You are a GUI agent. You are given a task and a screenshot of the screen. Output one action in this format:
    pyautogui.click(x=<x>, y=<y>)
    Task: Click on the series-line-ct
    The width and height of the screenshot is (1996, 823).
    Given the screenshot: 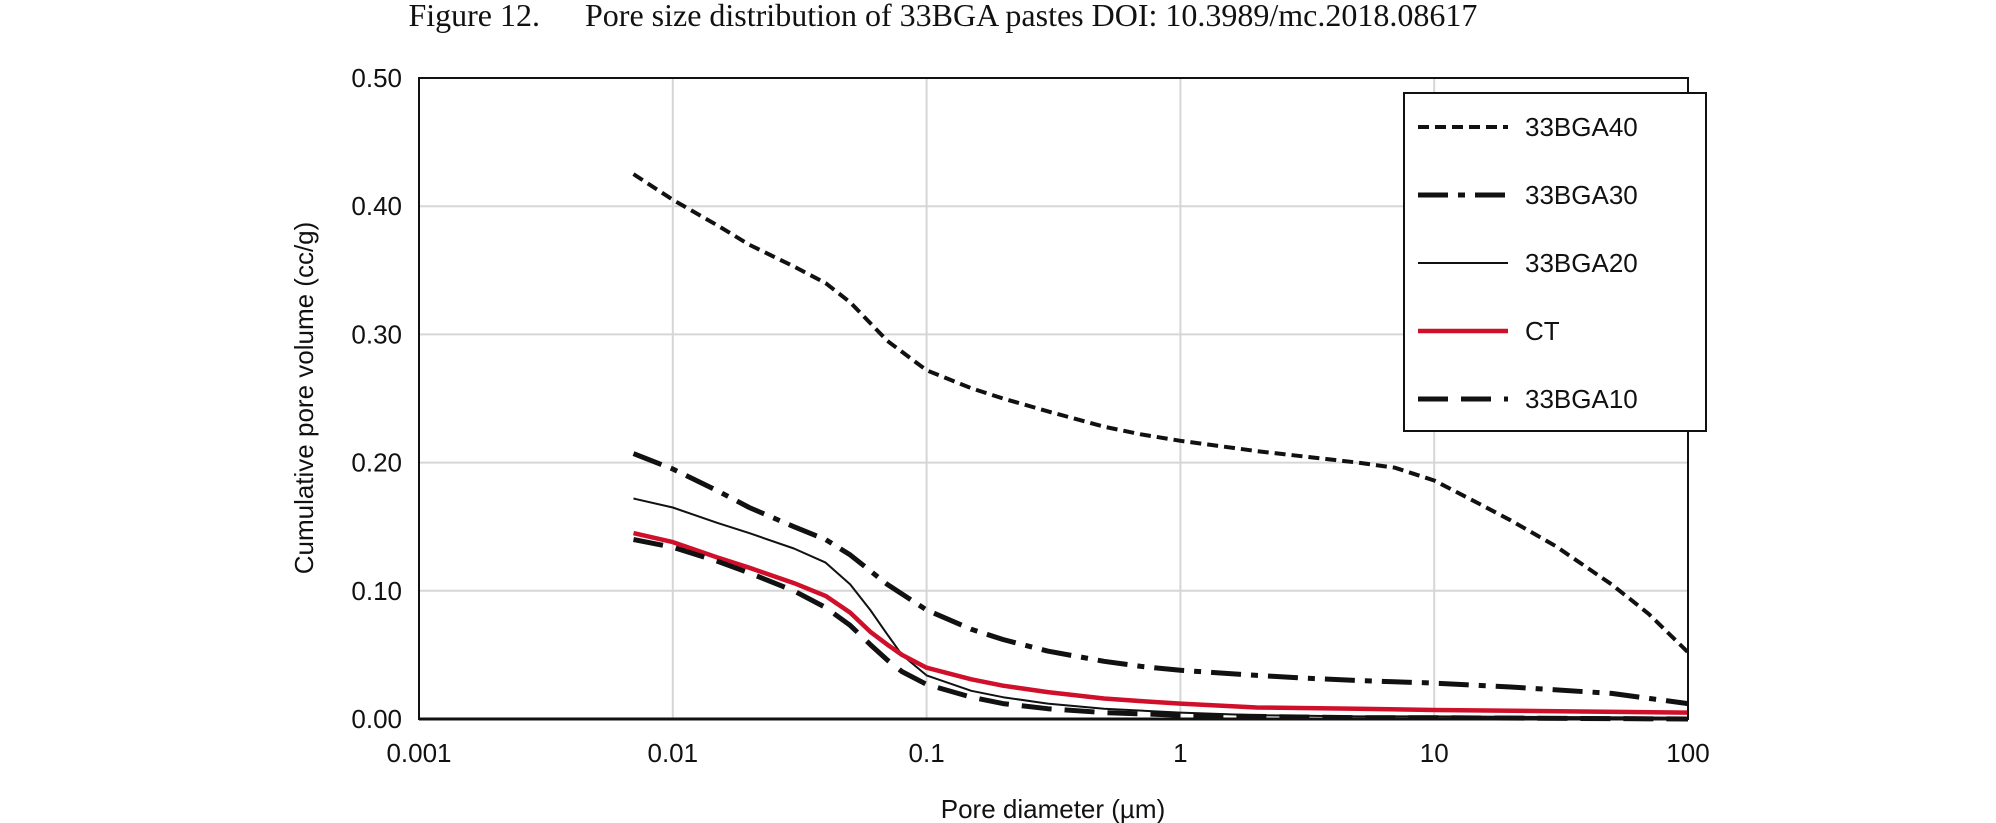 What is the action you would take?
    pyautogui.click(x=1160, y=622)
    